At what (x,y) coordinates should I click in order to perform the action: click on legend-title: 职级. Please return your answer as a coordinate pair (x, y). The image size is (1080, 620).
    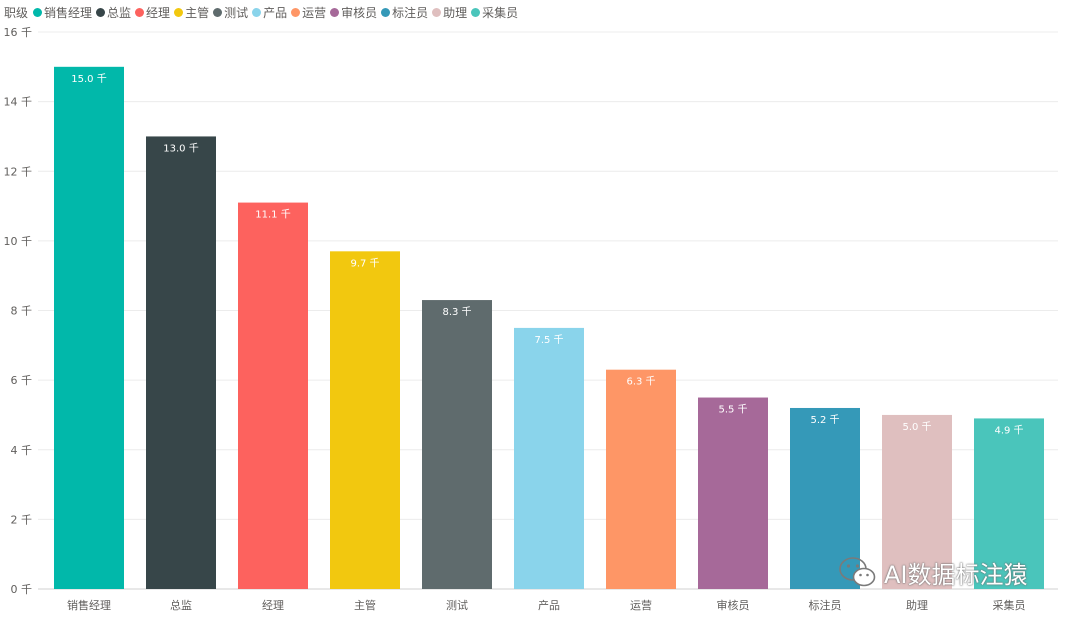
    Looking at the image, I should click on (16, 12).